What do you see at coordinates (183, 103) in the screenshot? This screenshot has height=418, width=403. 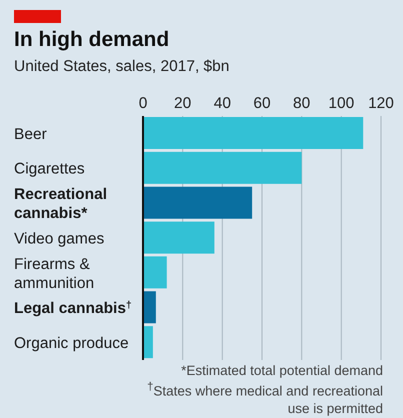 I see `x-tick-label: 20` at bounding box center [183, 103].